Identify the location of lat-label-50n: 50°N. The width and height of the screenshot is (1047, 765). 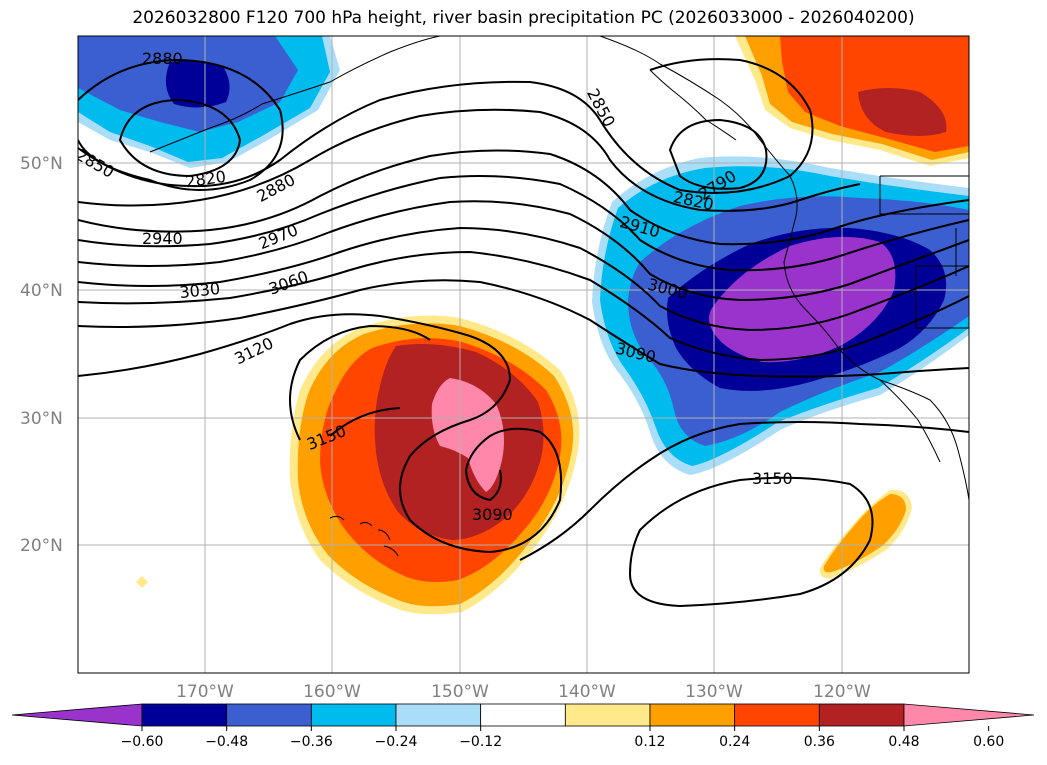
(41, 164).